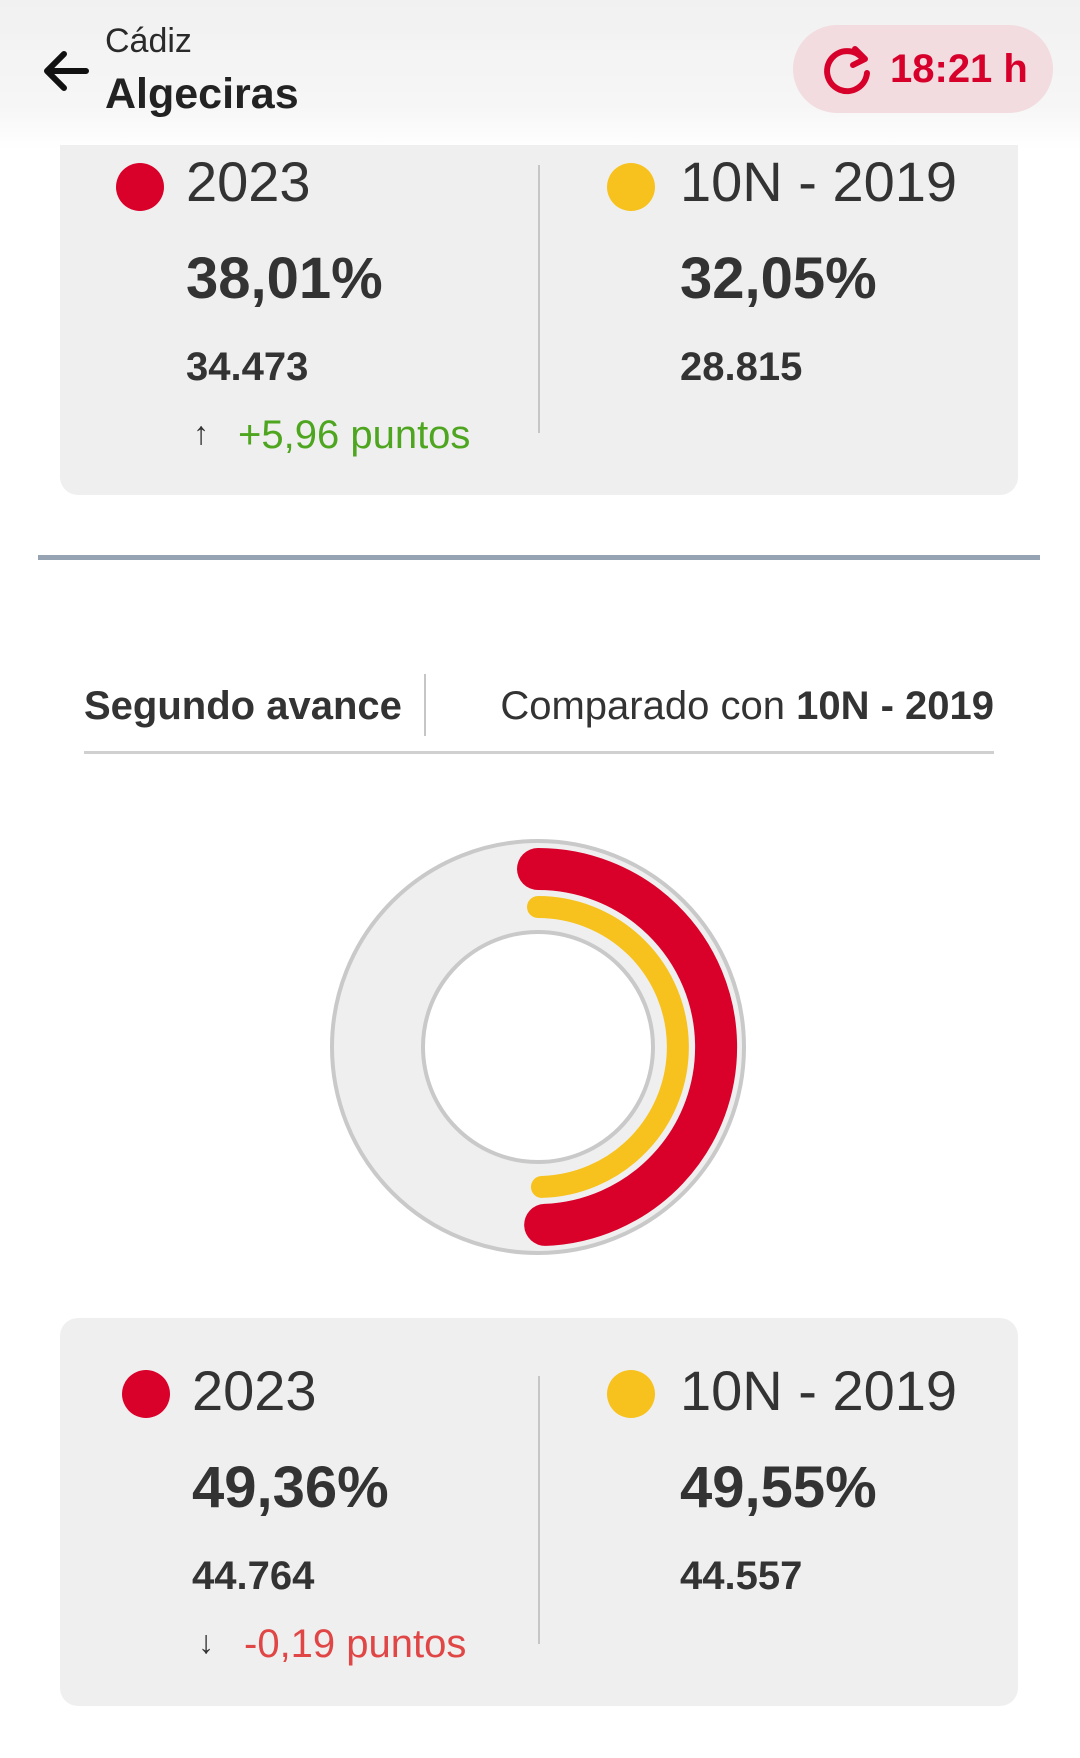 This screenshot has height=1758, width=1080. Describe the element at coordinates (847, 70) in the screenshot. I see `refresh-icon` at that location.